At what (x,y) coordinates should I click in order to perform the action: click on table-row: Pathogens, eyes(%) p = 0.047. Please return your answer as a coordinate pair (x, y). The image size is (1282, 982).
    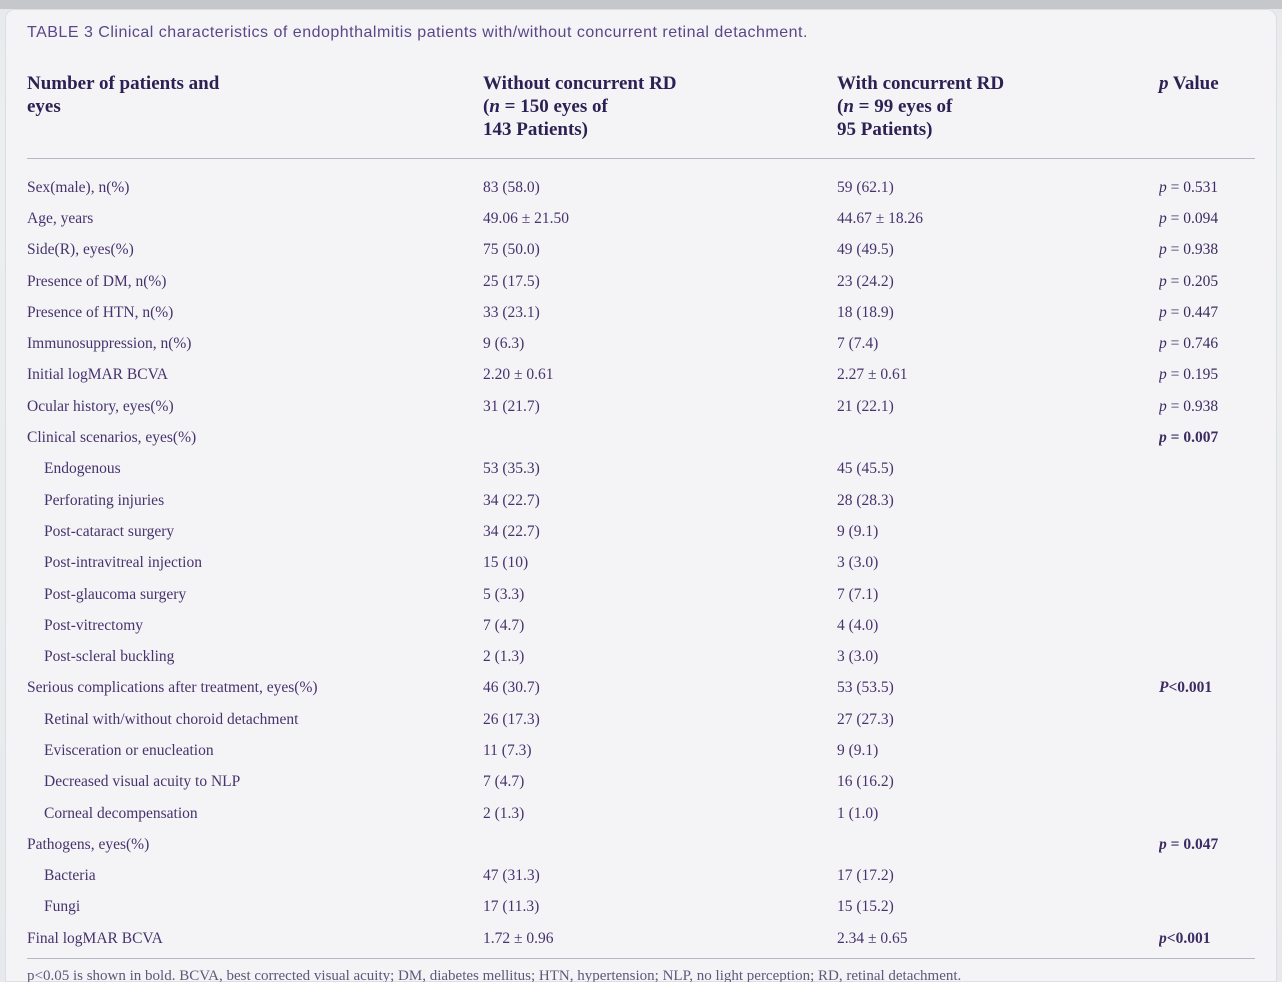
    Looking at the image, I should click on (641, 844).